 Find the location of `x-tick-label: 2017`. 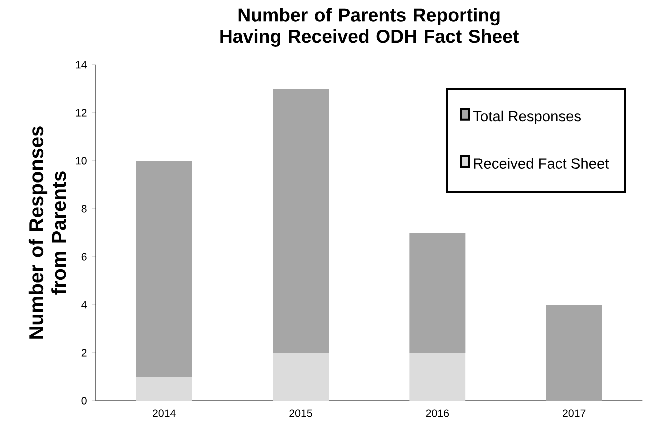

x-tick-label: 2017 is located at coordinates (574, 414).